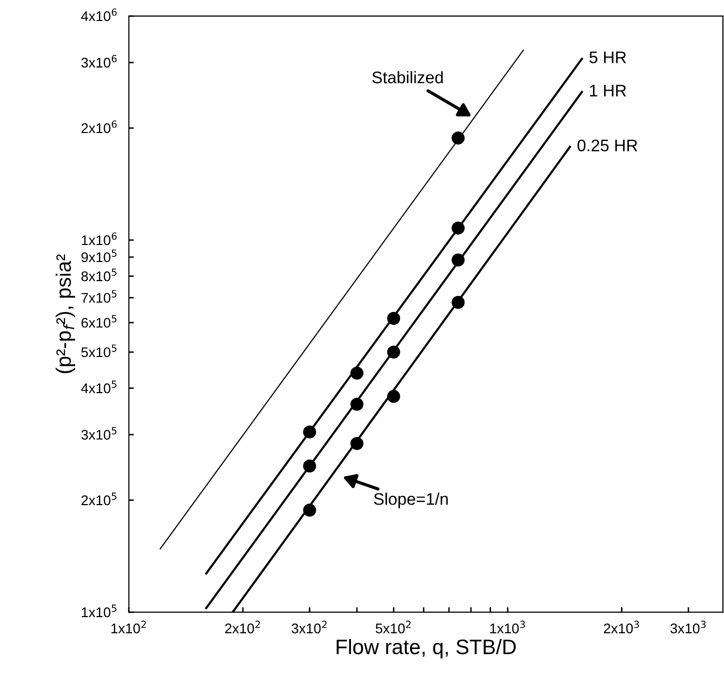 This screenshot has width=724, height=698. What do you see at coordinates (99, 15) in the screenshot?
I see `y-tick-label: 4x10$^{6}$` at bounding box center [99, 15].